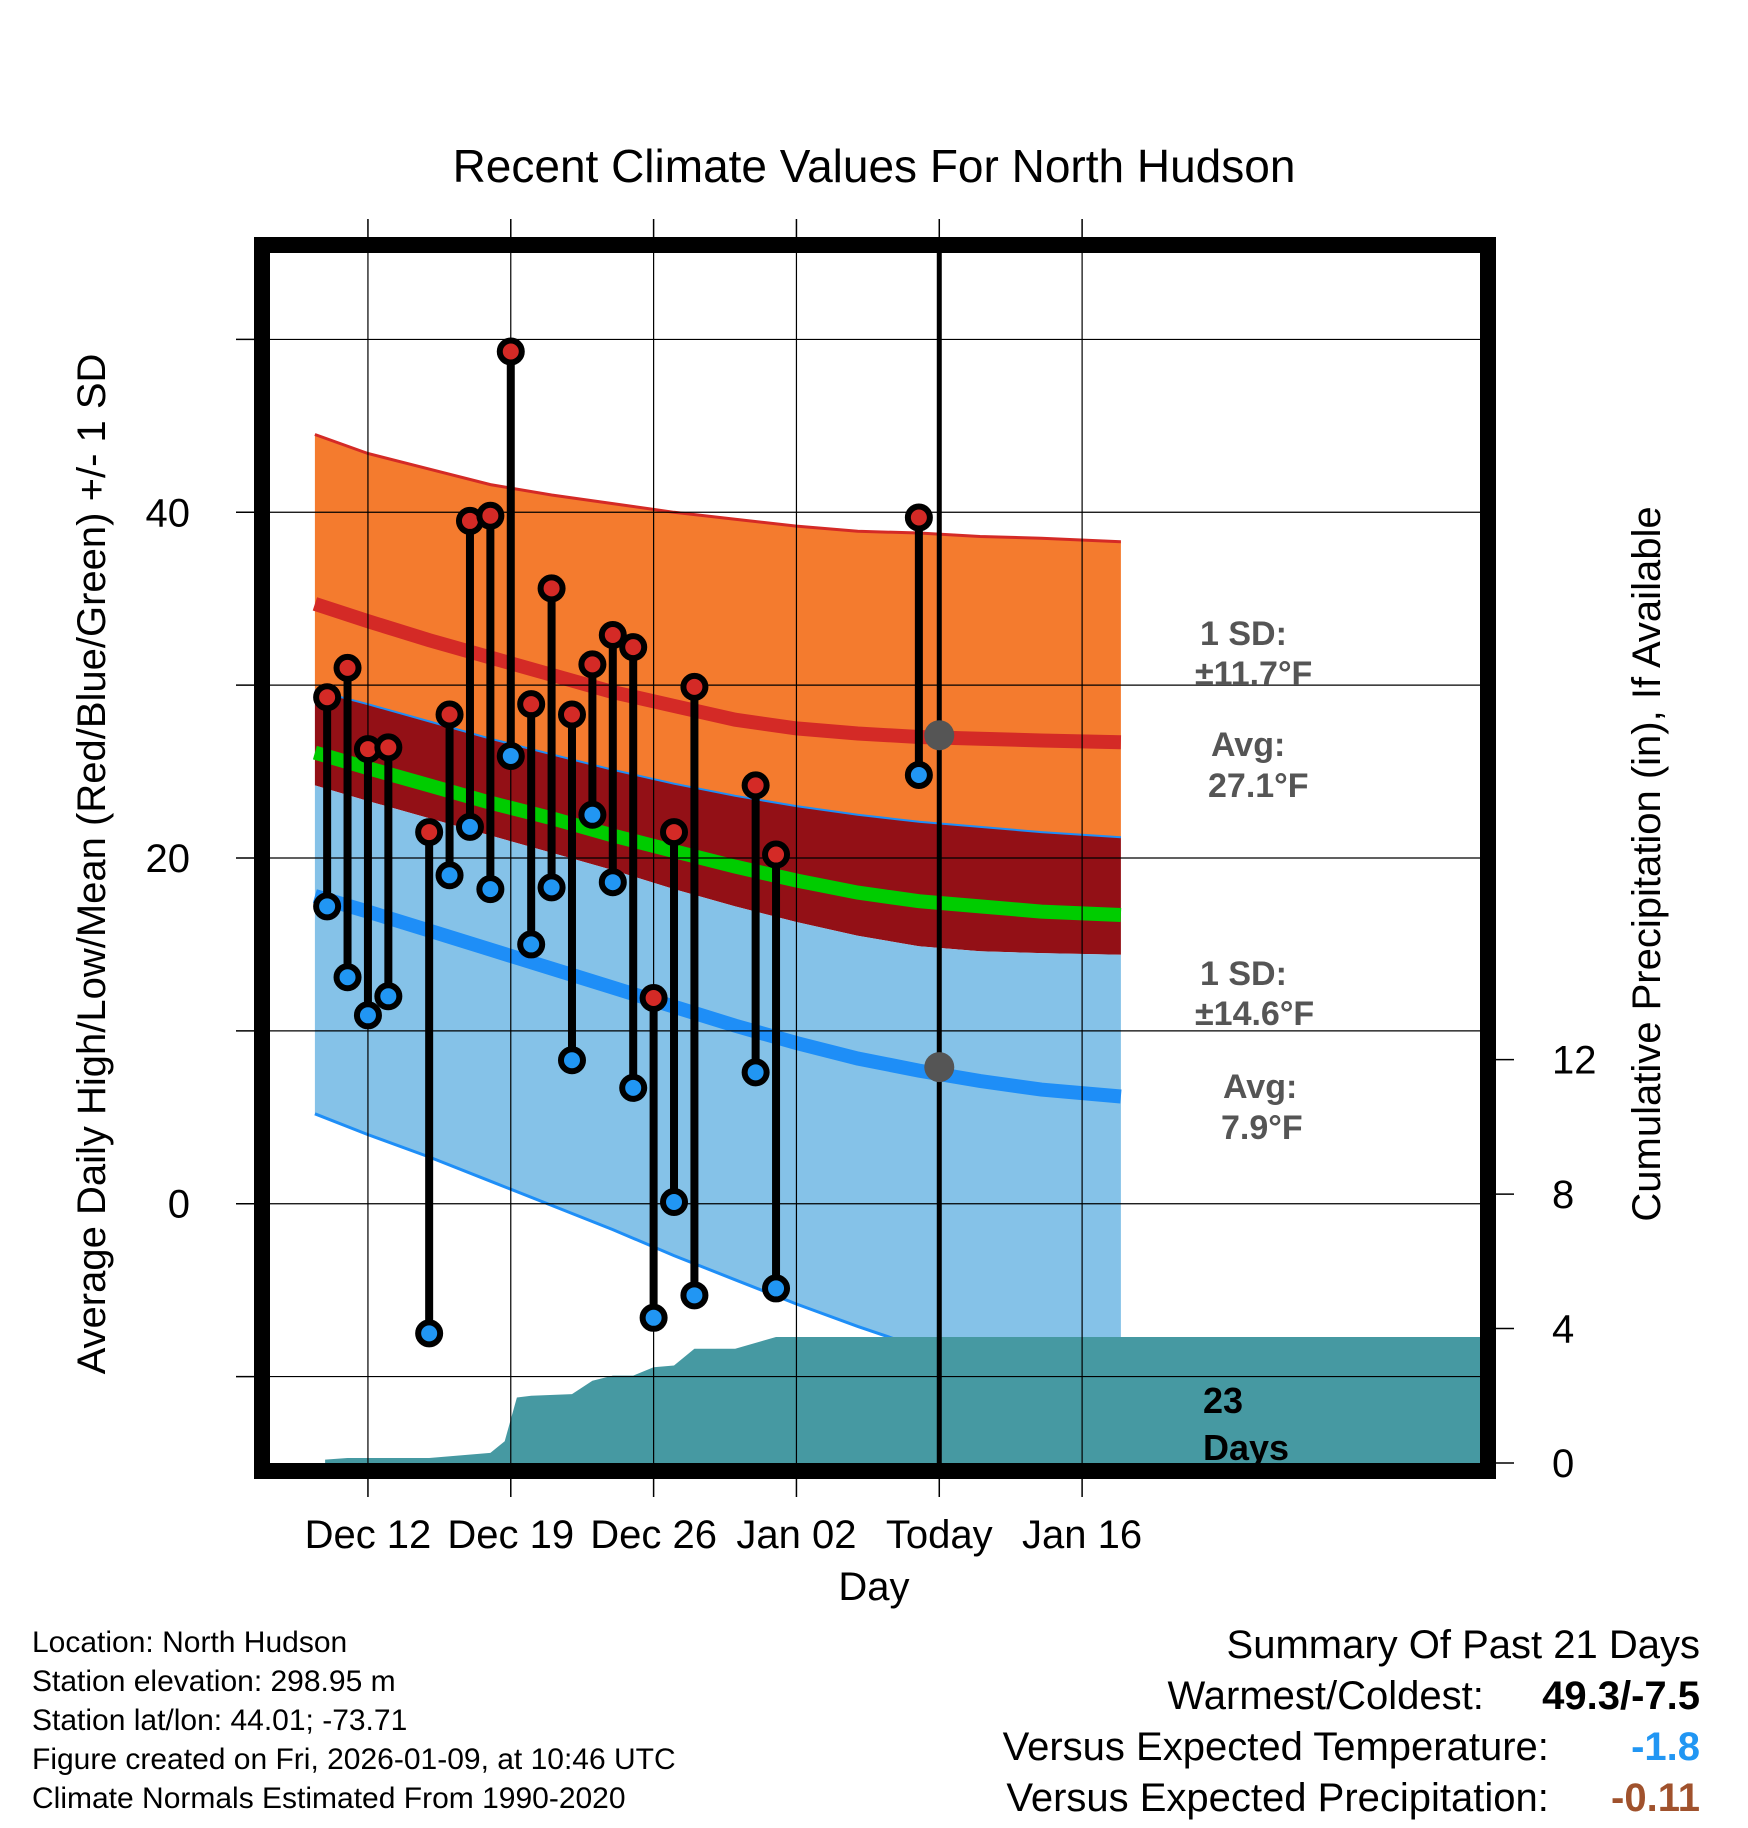  What do you see at coordinates (1563, 1195) in the screenshot?
I see `y2-tick-label: 8` at bounding box center [1563, 1195].